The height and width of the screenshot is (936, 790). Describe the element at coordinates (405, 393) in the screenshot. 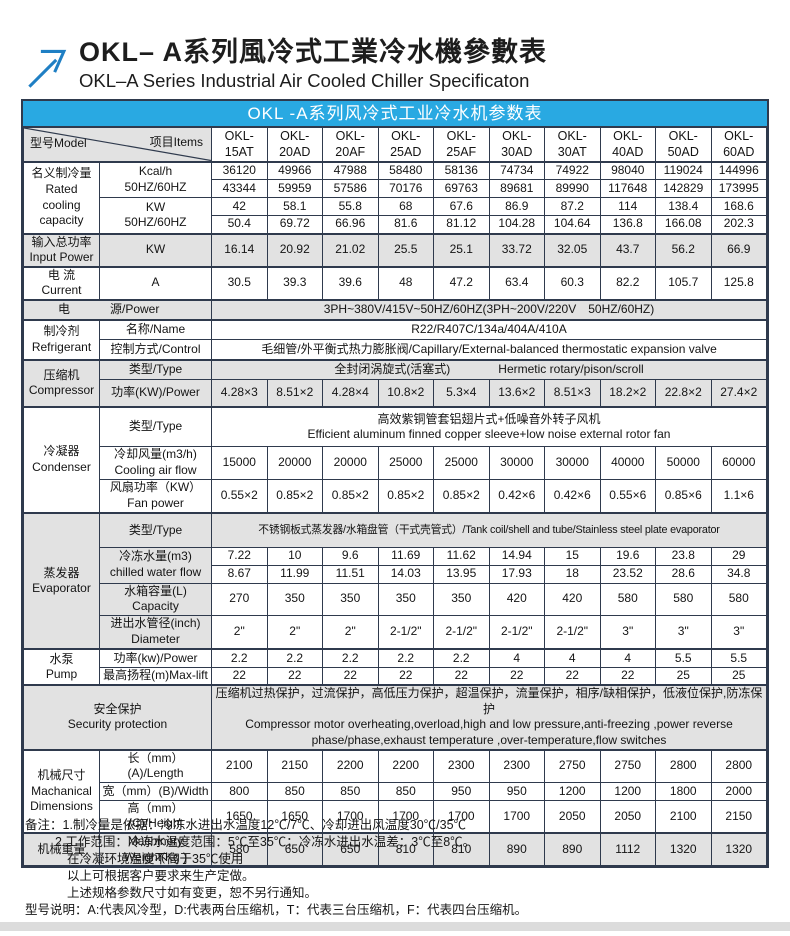

I see `spec-value: 10.8×2` at that location.